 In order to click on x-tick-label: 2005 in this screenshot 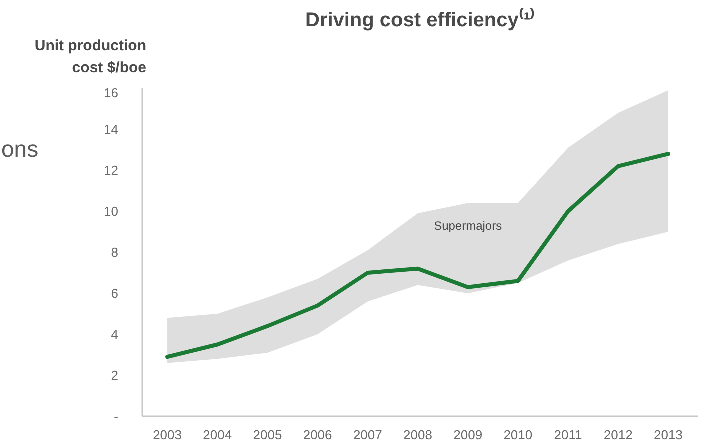, I will do `click(267, 435)`.